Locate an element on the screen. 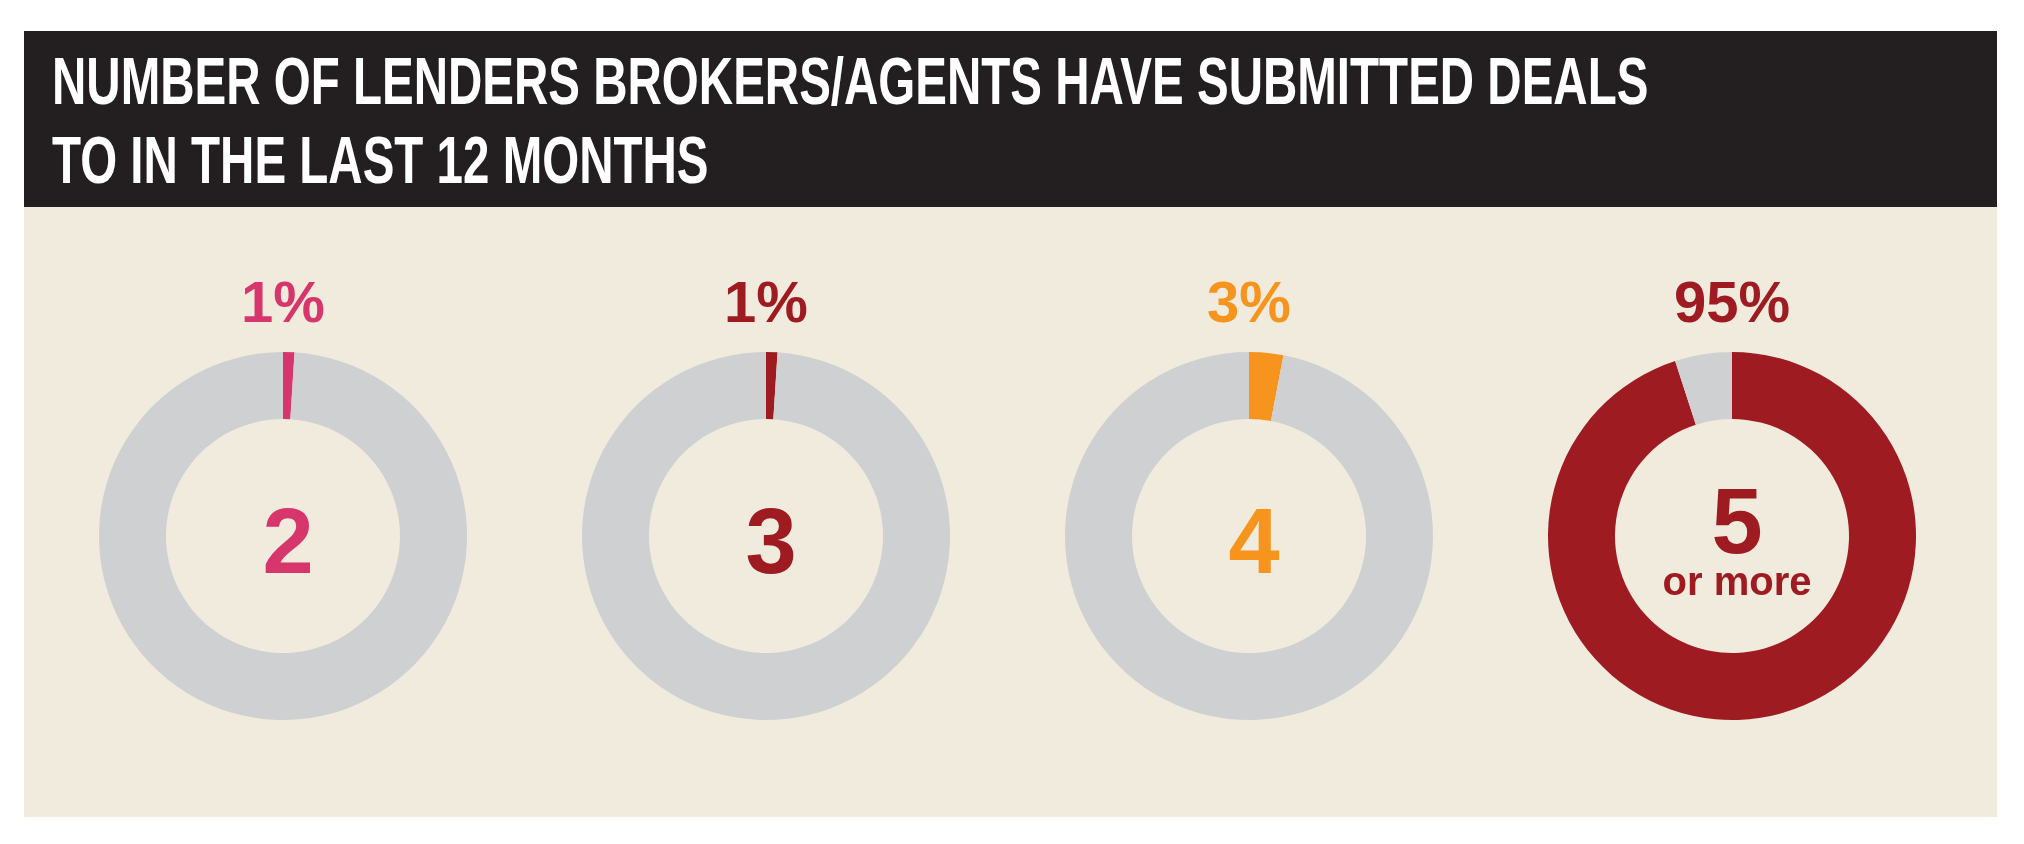  text: 2 is located at coordinates (288, 541).